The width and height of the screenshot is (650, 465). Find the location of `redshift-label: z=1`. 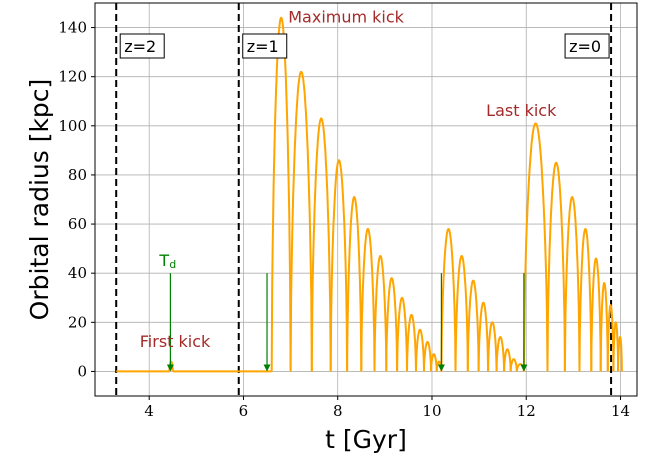

redshift-label: z=1 is located at coordinates (265, 46).